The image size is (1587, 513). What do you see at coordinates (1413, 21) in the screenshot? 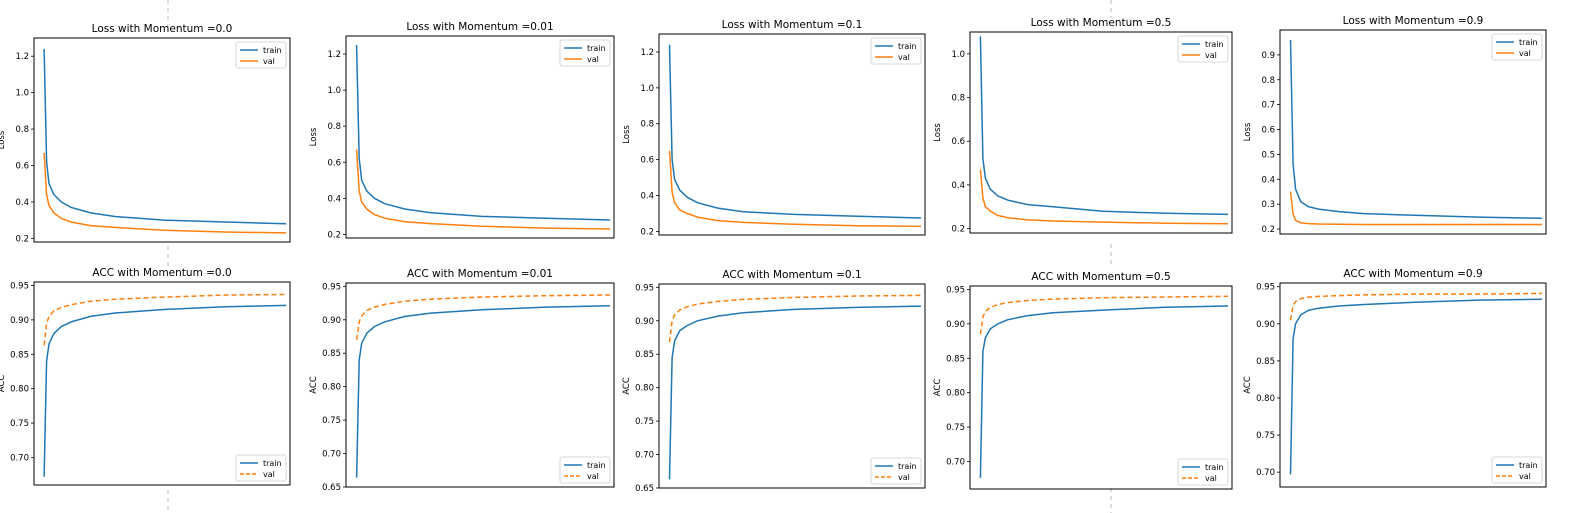
I see `chart-title: Loss with Momentum =0.9` at bounding box center [1413, 21].